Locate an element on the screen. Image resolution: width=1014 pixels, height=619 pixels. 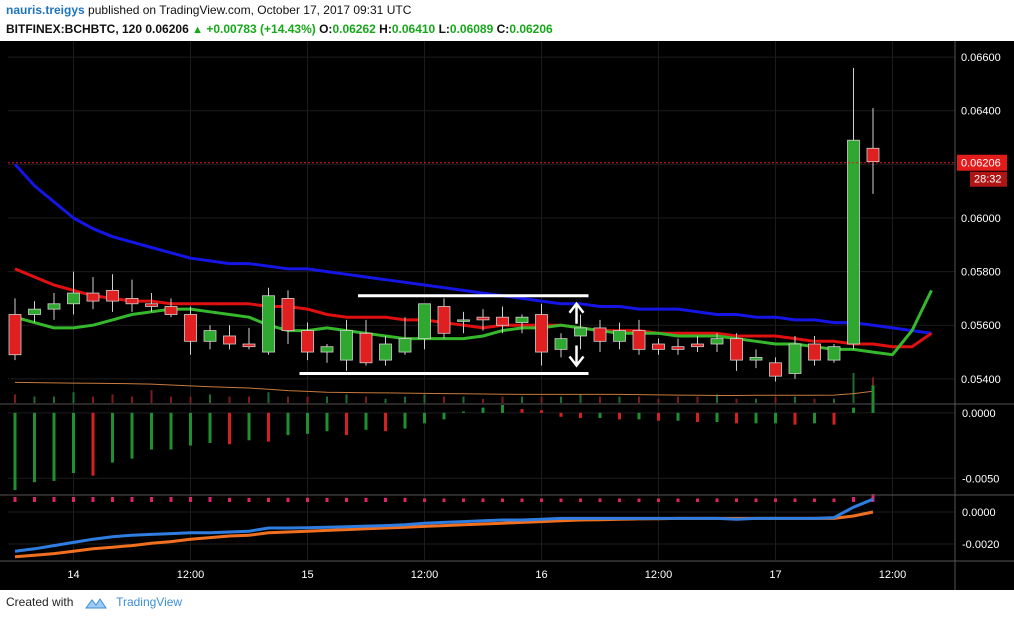
tradingview-link: TradingView is located at coordinates (149, 602).